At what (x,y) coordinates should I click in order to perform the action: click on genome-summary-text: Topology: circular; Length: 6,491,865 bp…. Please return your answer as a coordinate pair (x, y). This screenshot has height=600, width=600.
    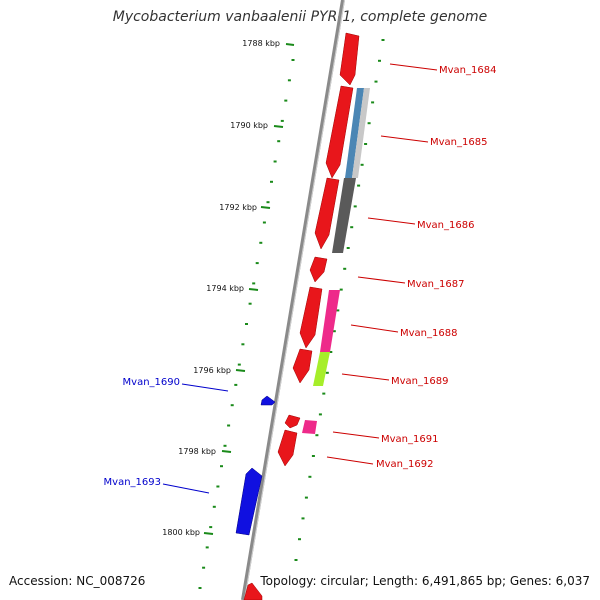
    Looking at the image, I should click on (425, 581).